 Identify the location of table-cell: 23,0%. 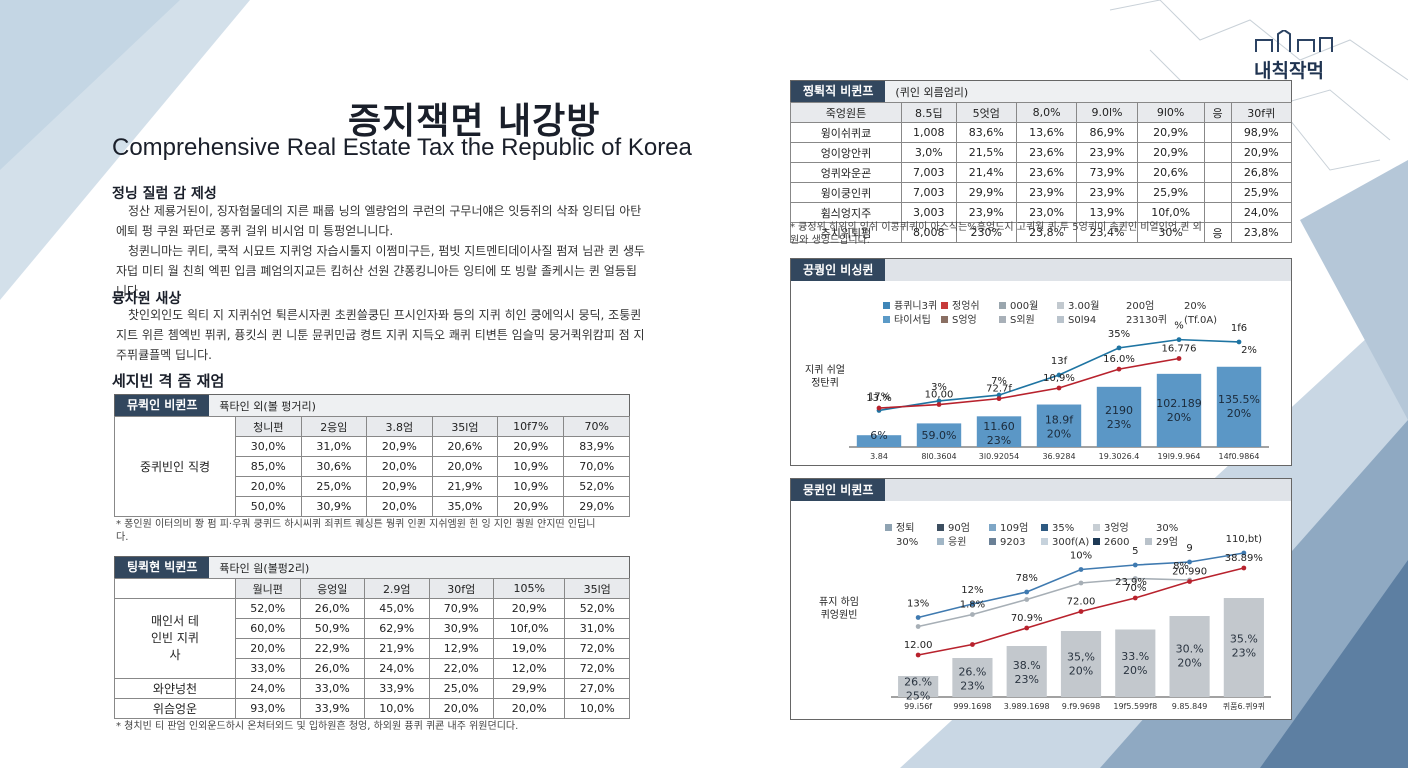
(1046, 212).